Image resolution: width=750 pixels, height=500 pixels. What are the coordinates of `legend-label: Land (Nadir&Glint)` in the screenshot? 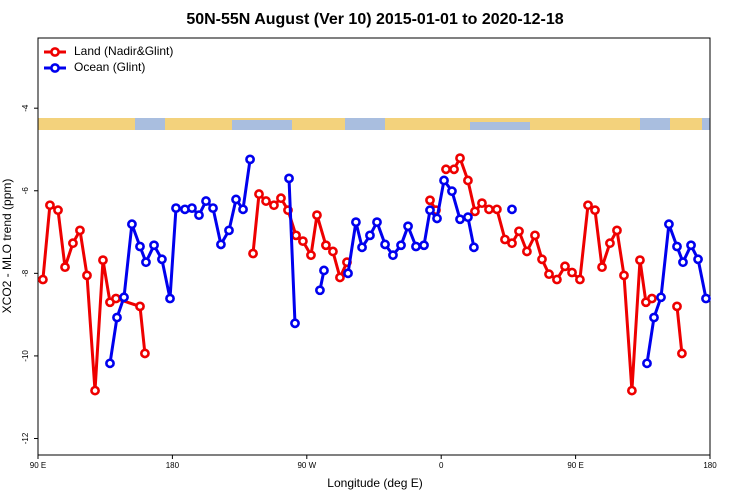 It's located at (123, 51).